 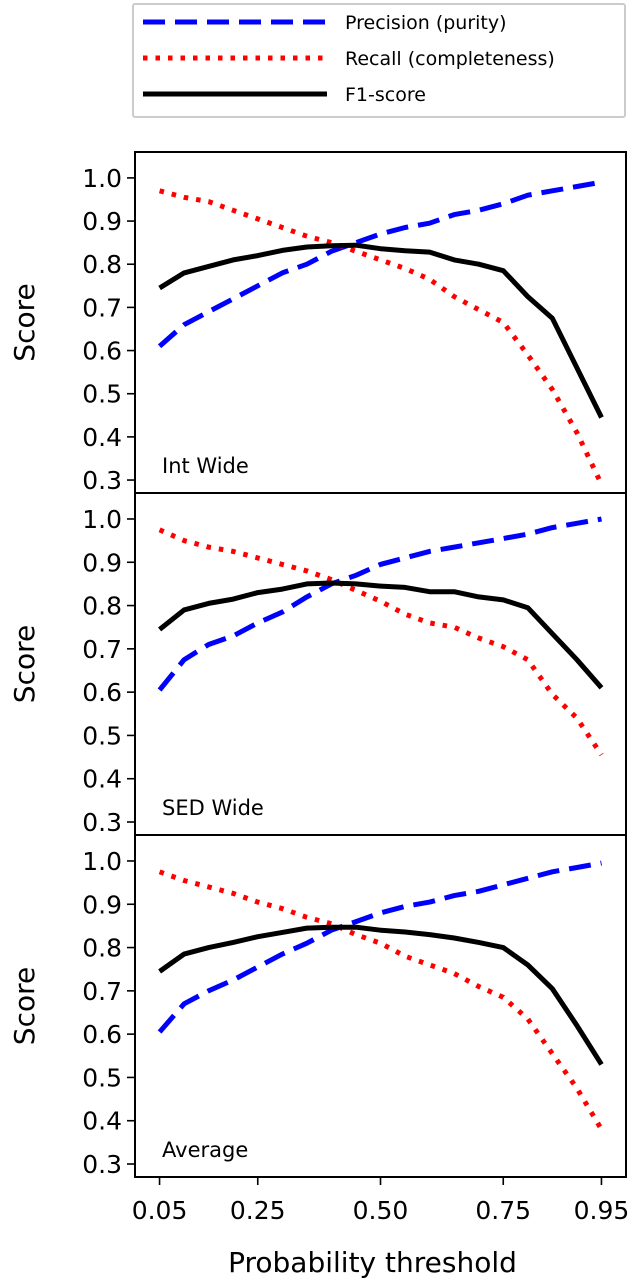 I want to click on series-line-average-f1-score, so click(x=381, y=995).